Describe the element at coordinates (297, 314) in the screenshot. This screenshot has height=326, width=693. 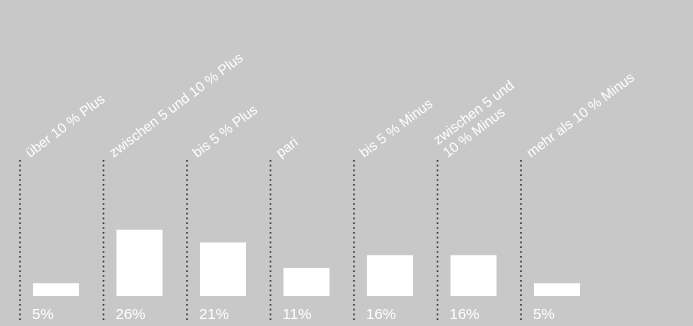
I see `data-label: 11%` at that location.